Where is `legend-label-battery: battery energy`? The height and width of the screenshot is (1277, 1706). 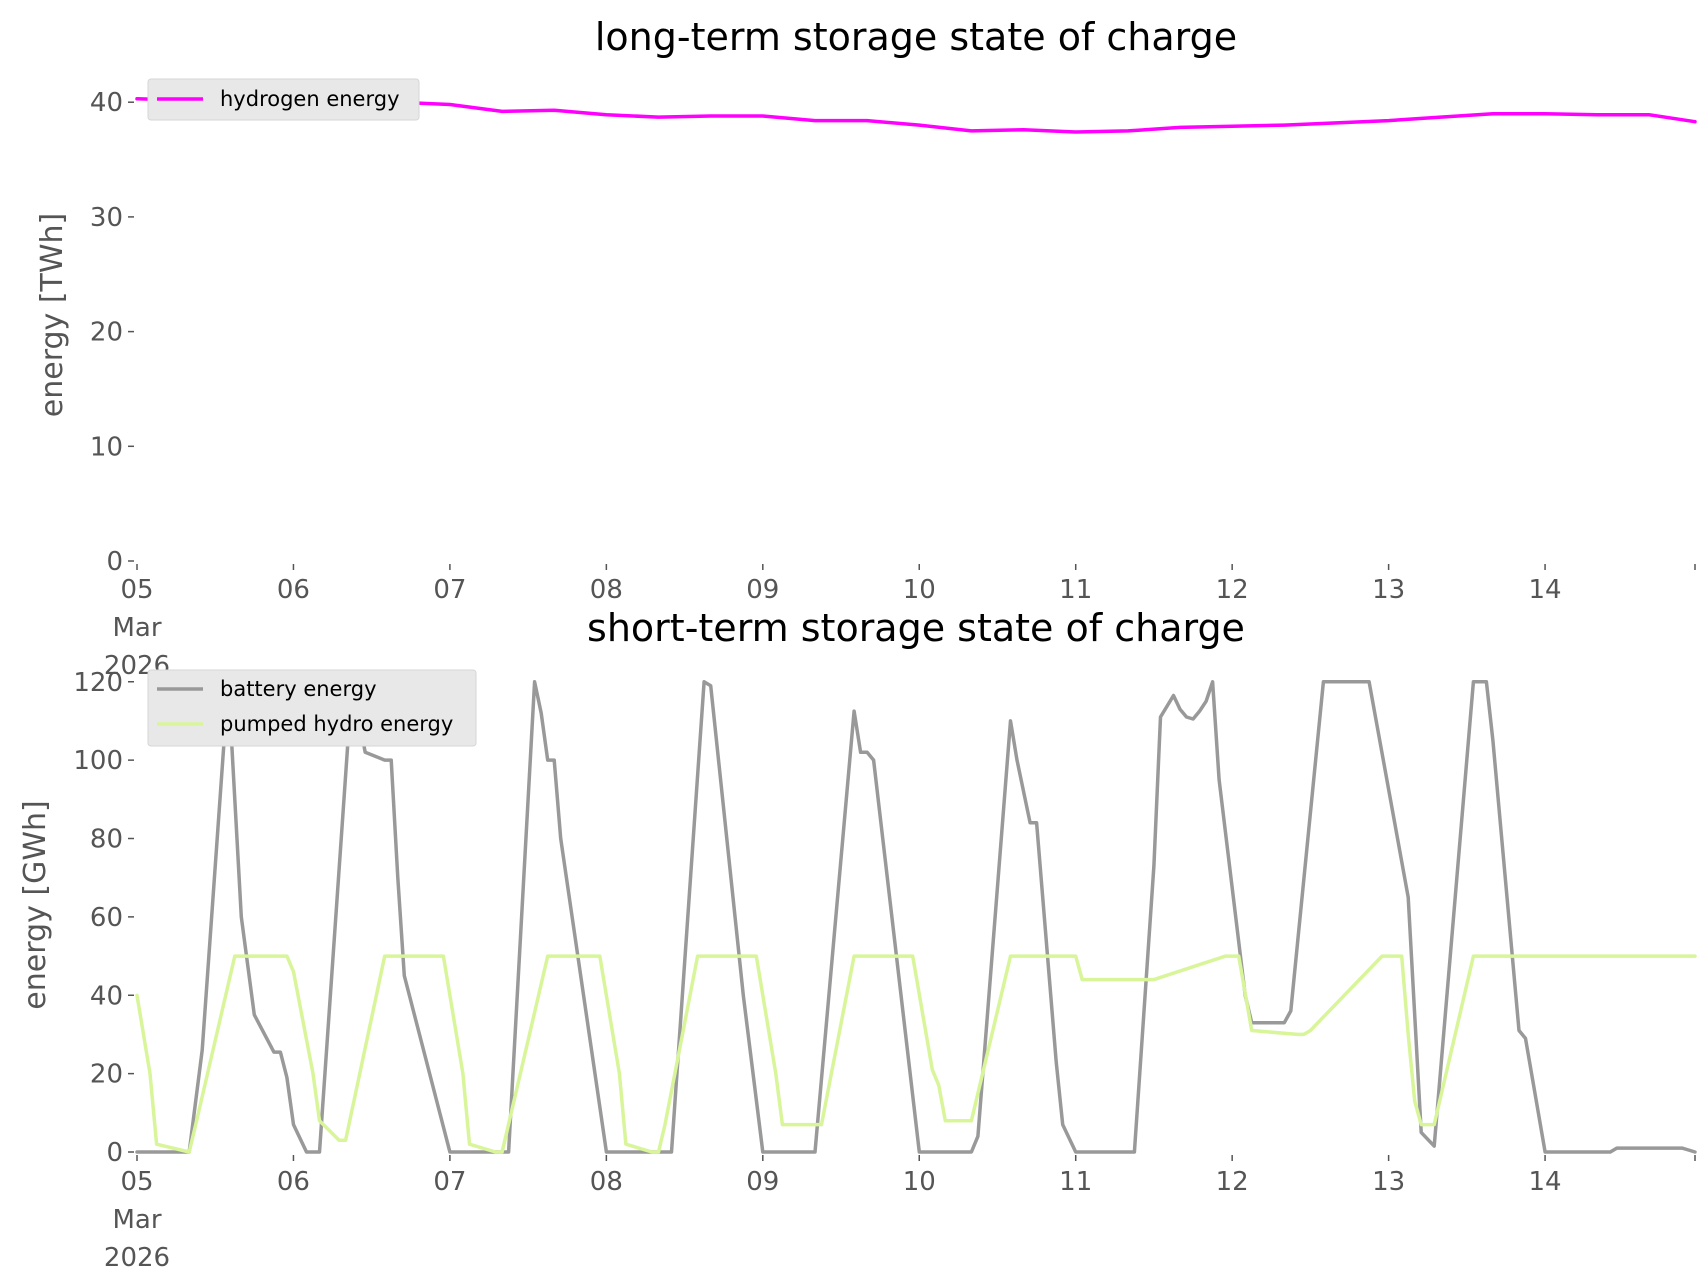
legend-label-battery: battery energy is located at coordinates (298, 689).